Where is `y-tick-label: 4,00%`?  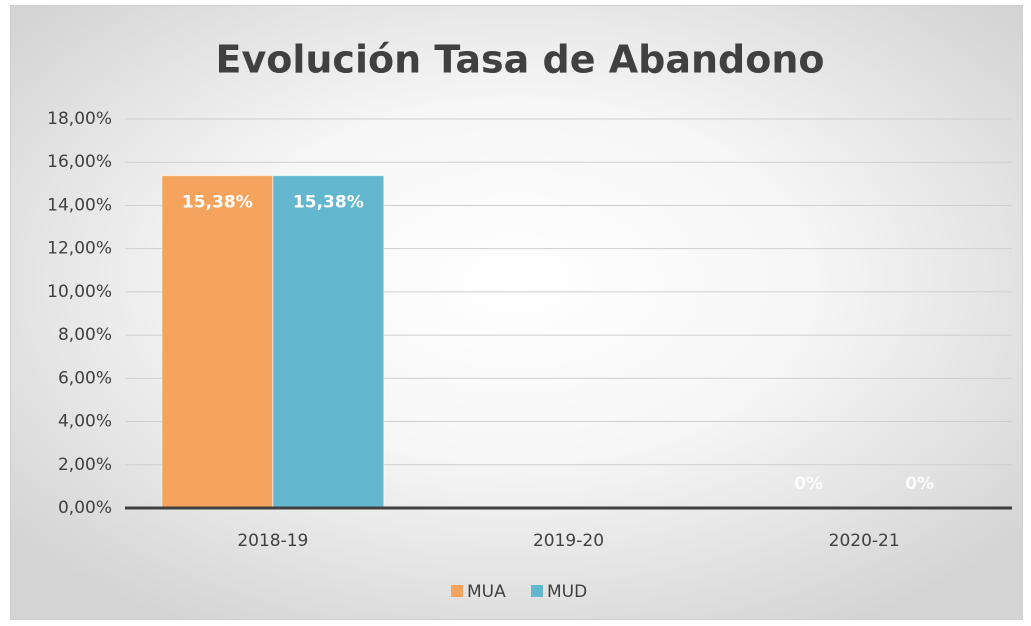 y-tick-label: 4,00% is located at coordinates (85, 422).